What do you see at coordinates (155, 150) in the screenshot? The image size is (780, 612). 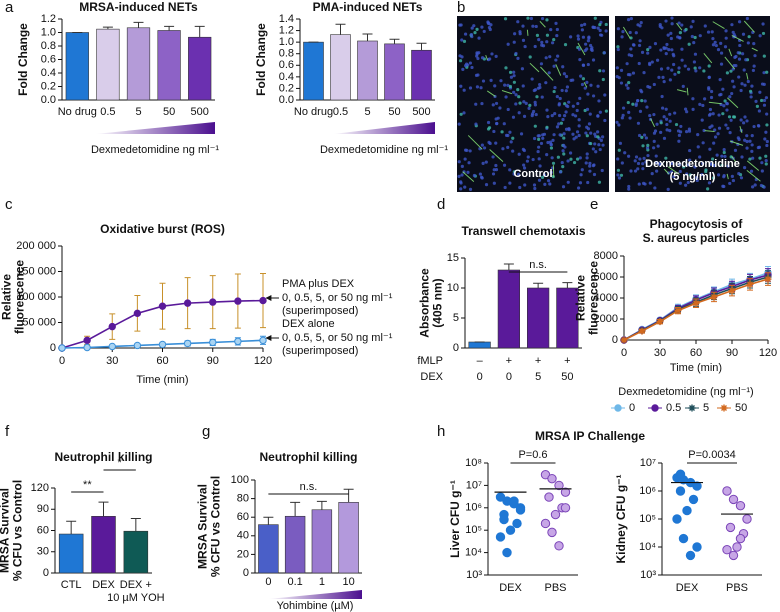 I see `x-axis-label: Dexmedetomidine ng ml⁻¹` at bounding box center [155, 150].